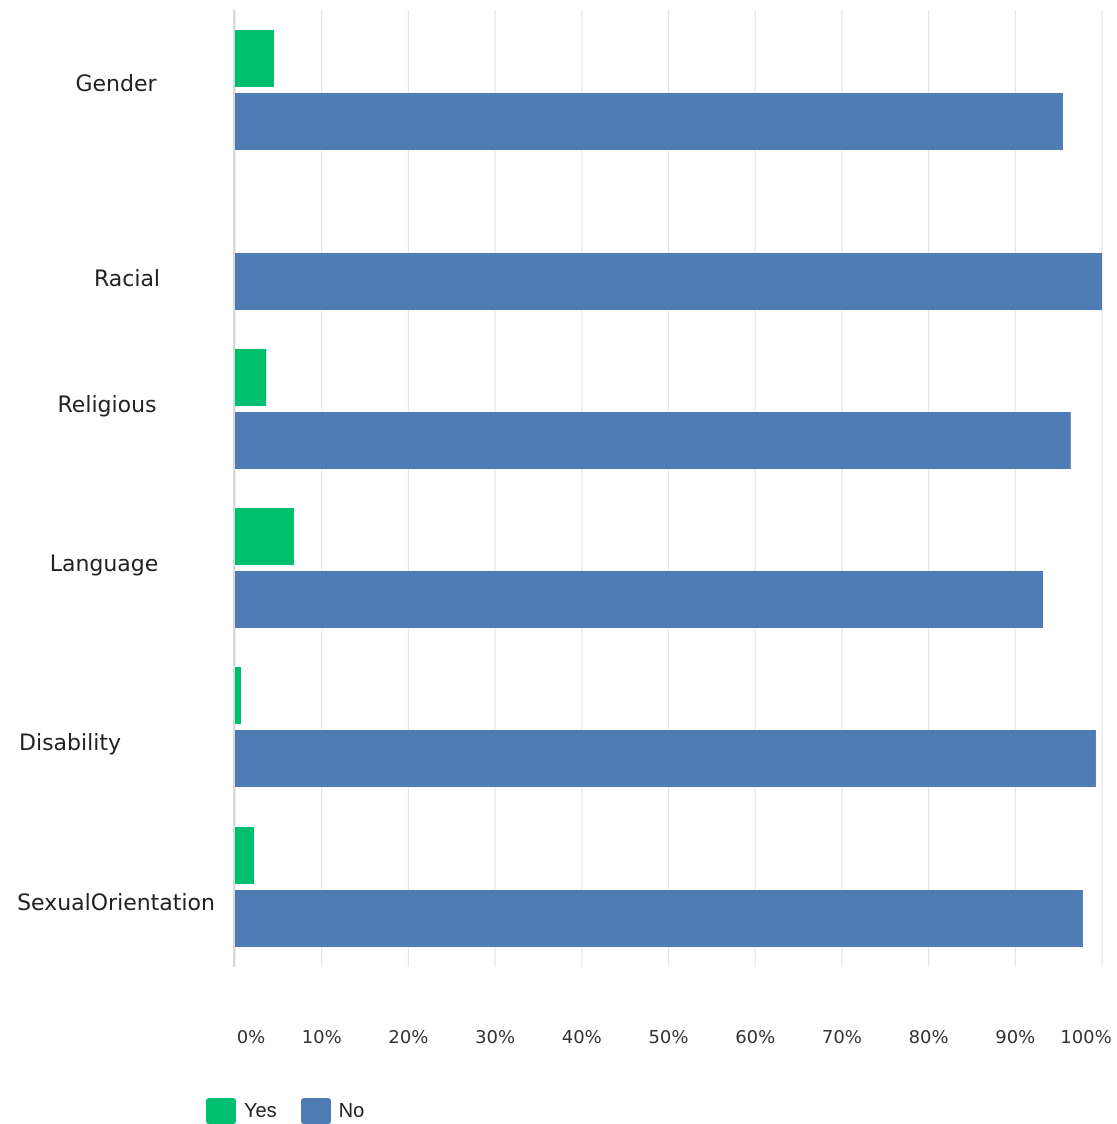  What do you see at coordinates (653, 440) in the screenshot?
I see `bar-no-religious` at bounding box center [653, 440].